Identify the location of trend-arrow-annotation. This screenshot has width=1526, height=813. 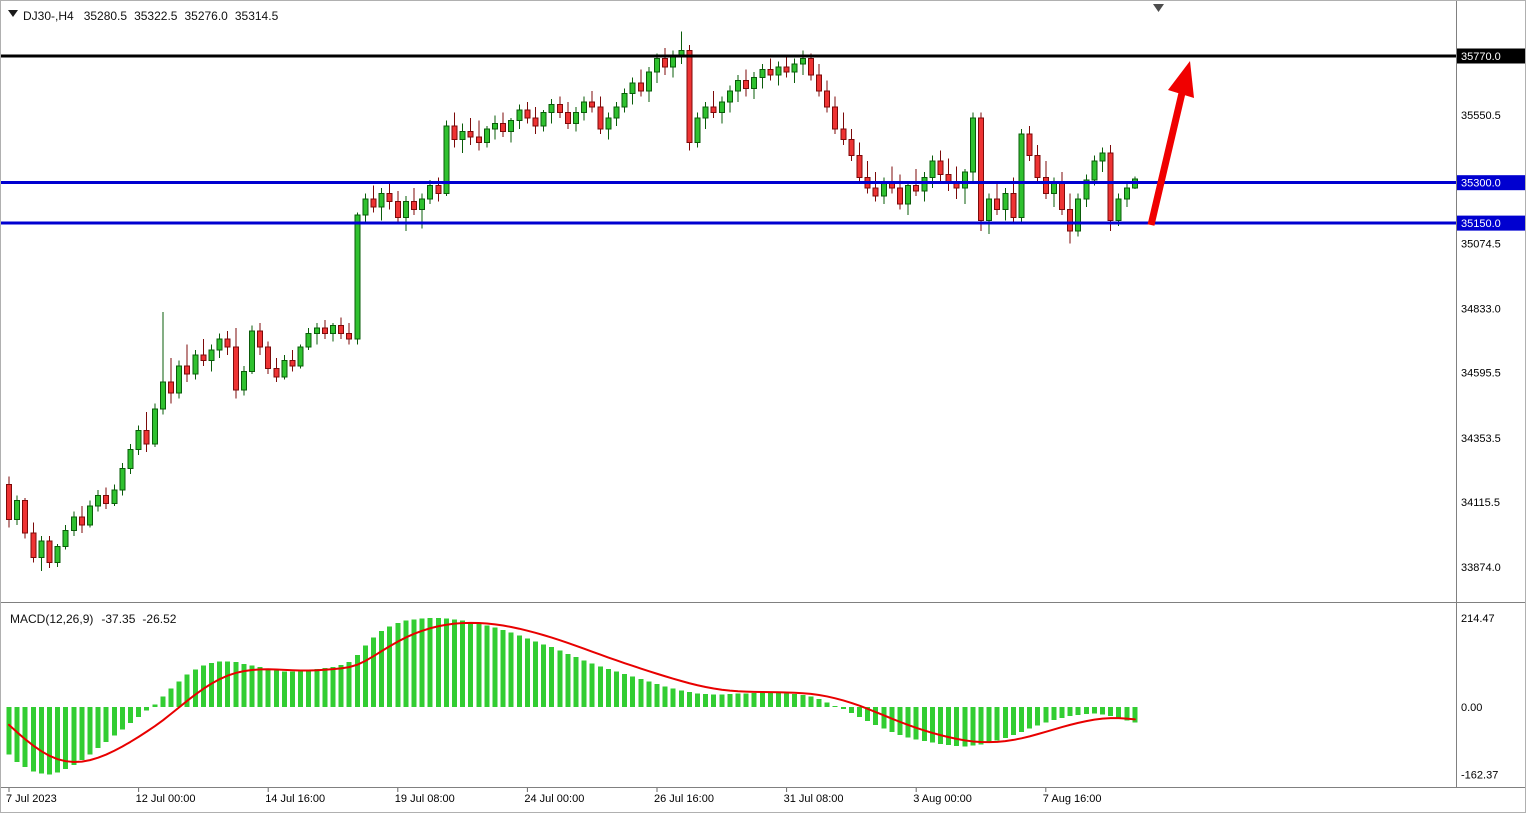
(1170, 143).